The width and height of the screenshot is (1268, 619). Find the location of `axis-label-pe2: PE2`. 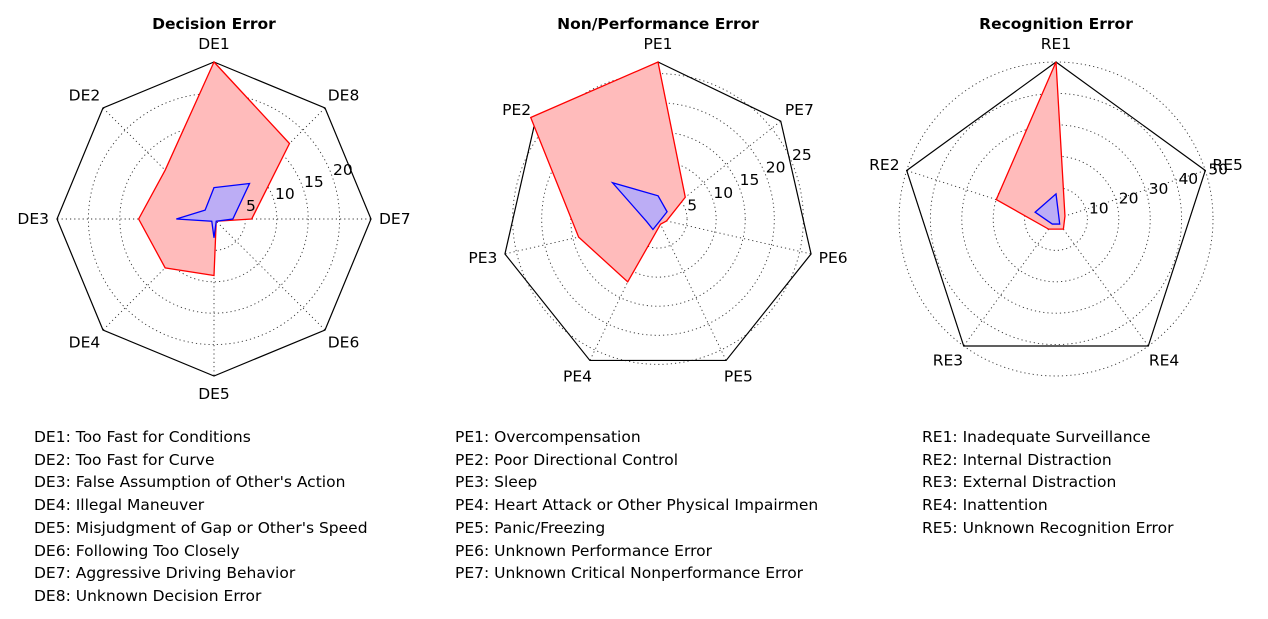

axis-label-pe2: PE2 is located at coordinates (516, 110).